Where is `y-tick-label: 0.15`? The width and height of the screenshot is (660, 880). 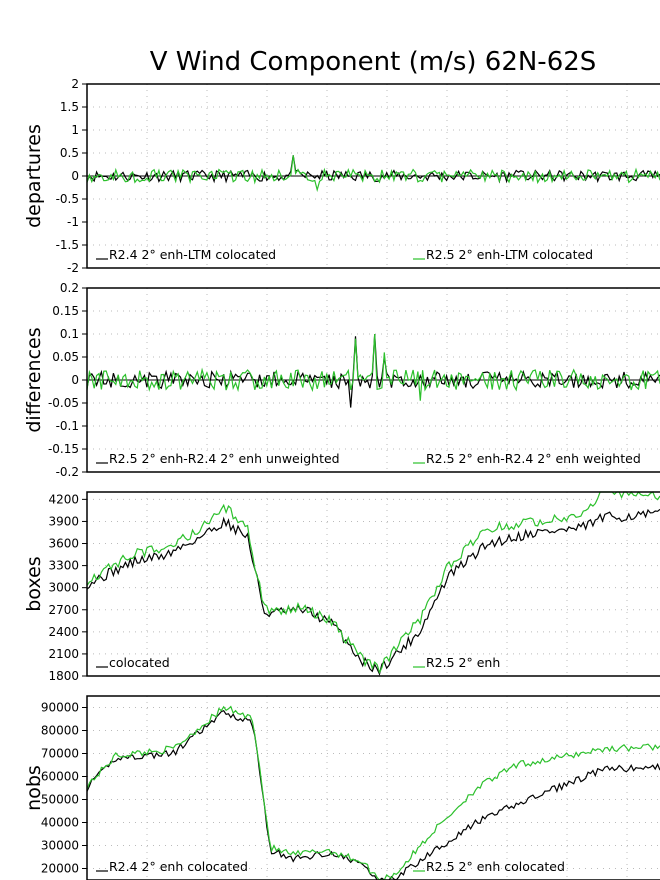
y-tick-label: 0.15 is located at coordinates (65, 311).